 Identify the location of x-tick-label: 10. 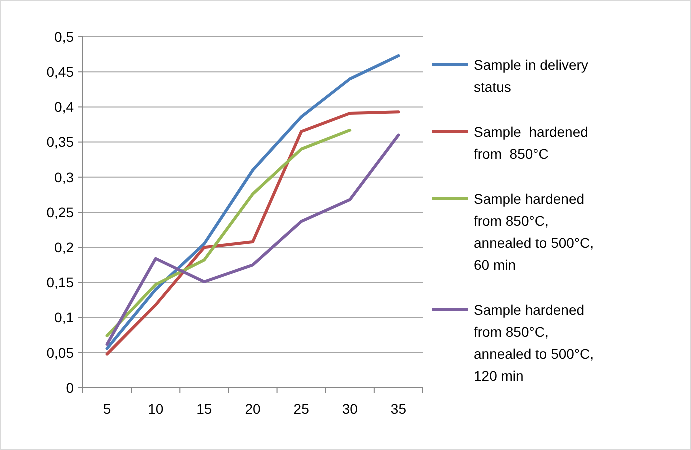
(156, 409).